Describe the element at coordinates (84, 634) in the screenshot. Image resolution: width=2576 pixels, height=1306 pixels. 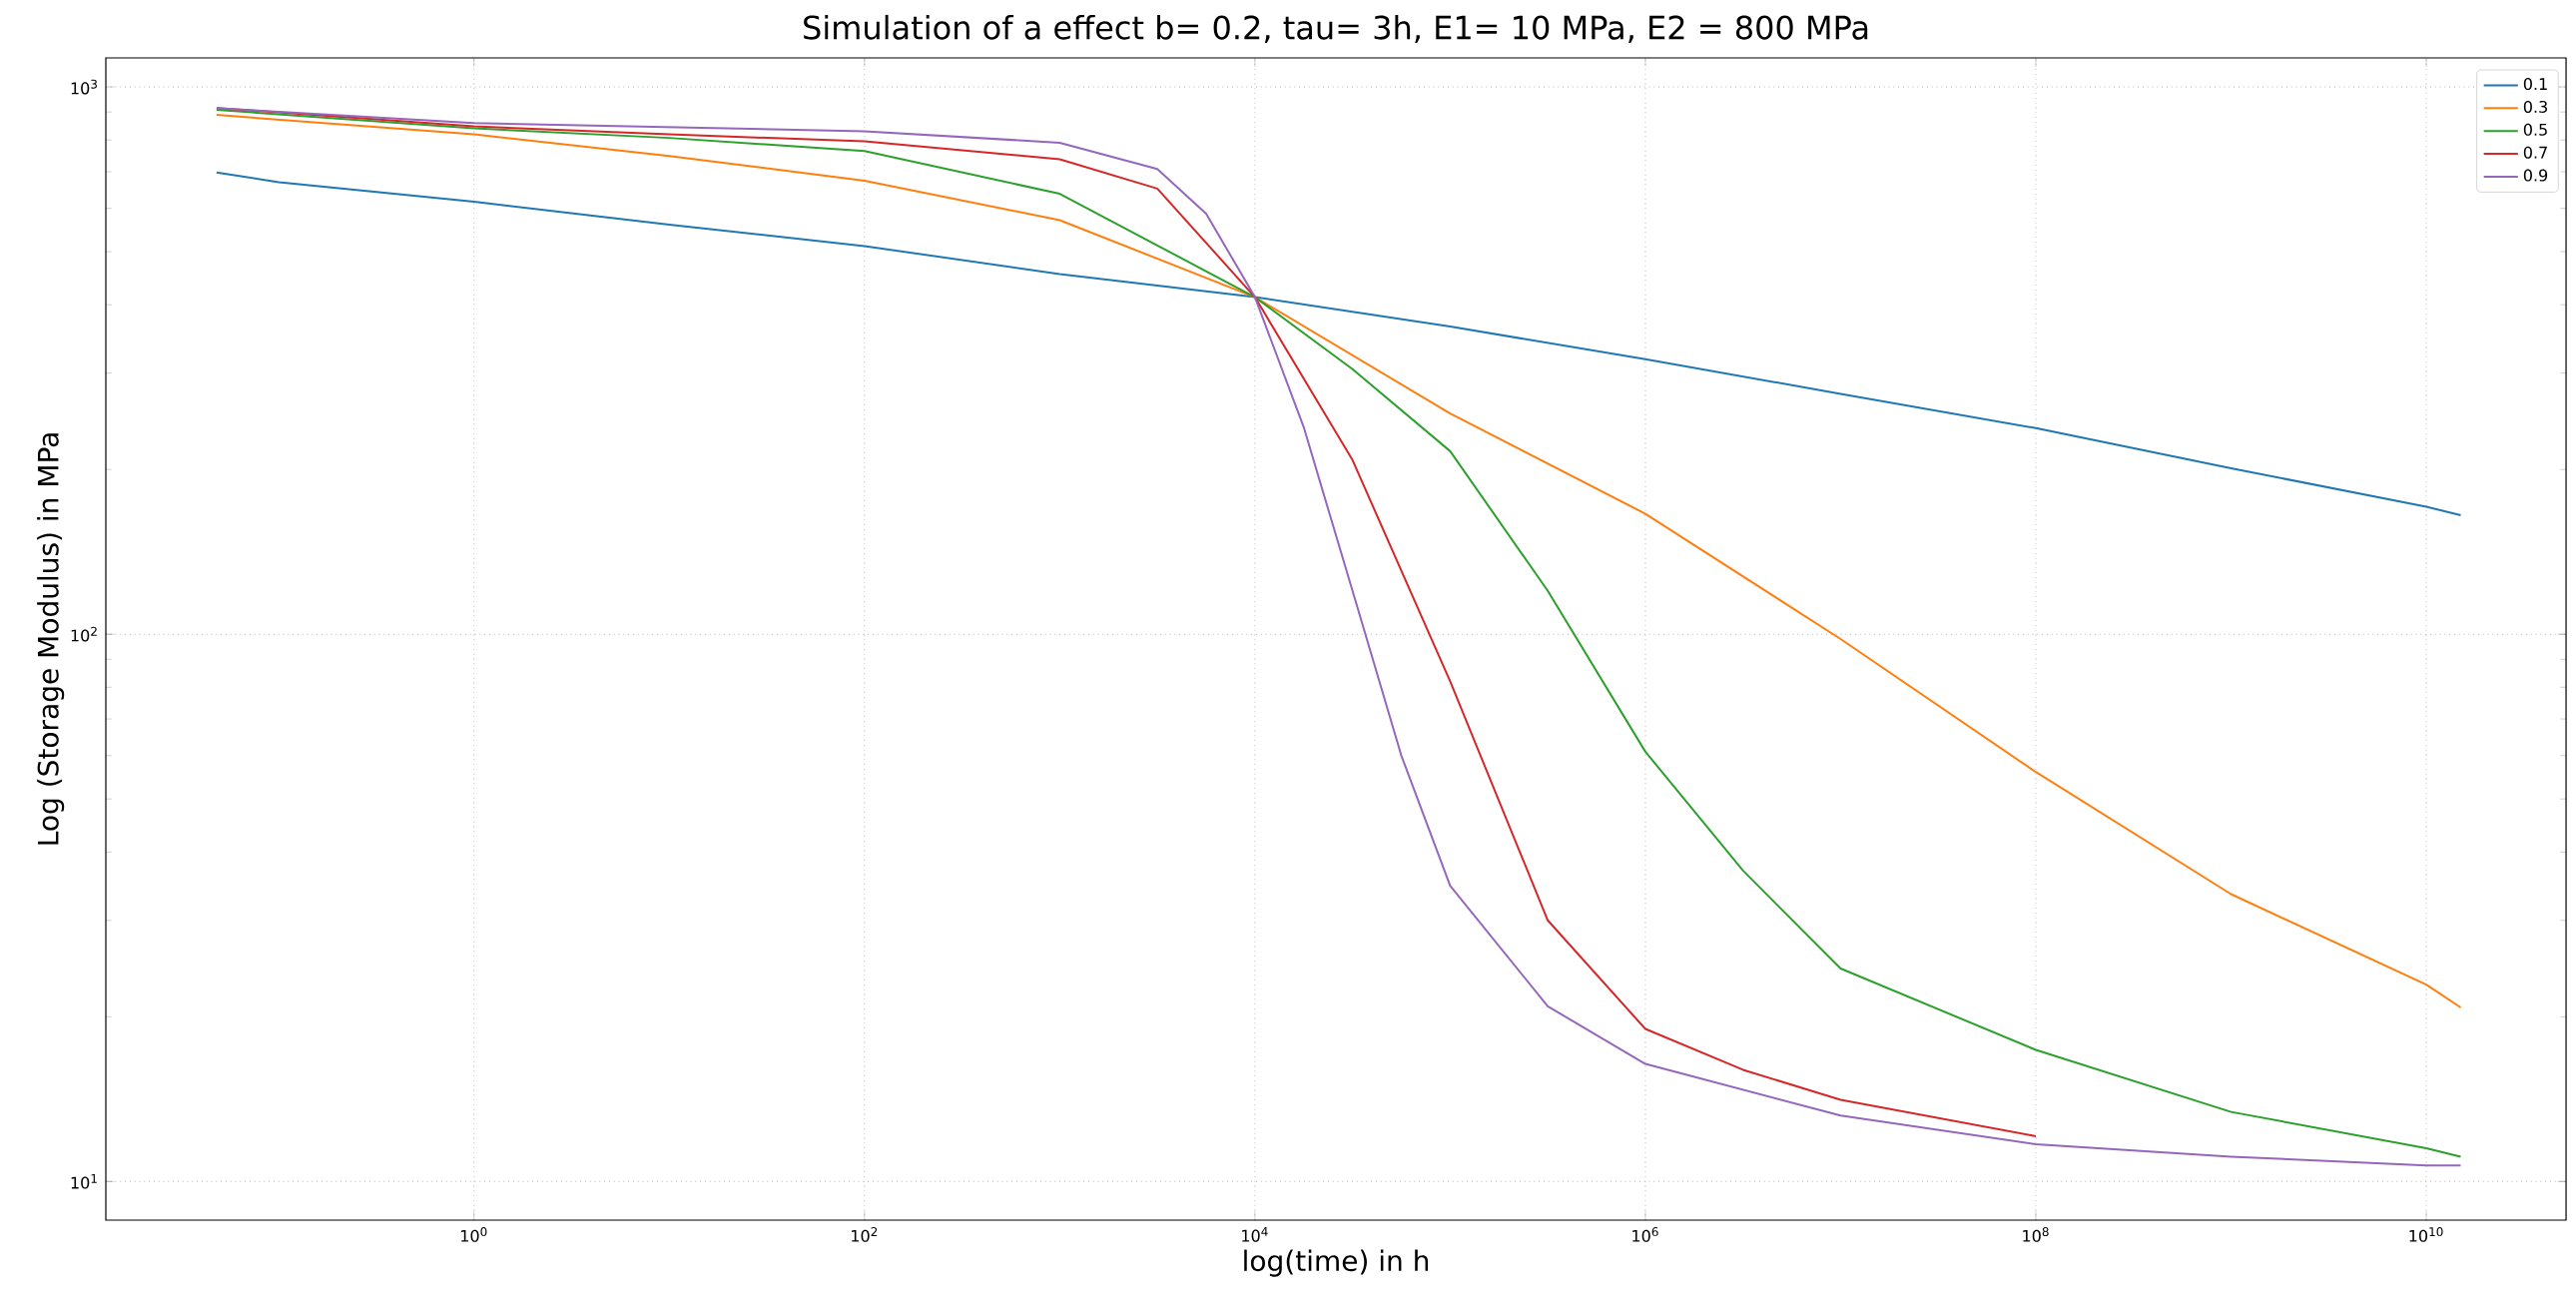
I see `y-tick-label: 10$^{2}$` at that location.